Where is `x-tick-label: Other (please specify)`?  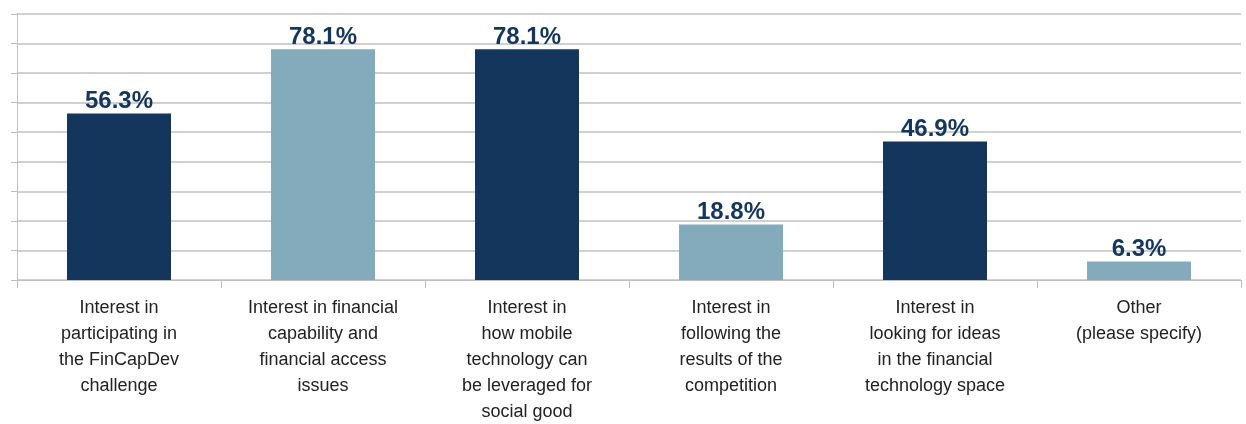
x-tick-label: Other (please specify) is located at coordinates (1139, 320).